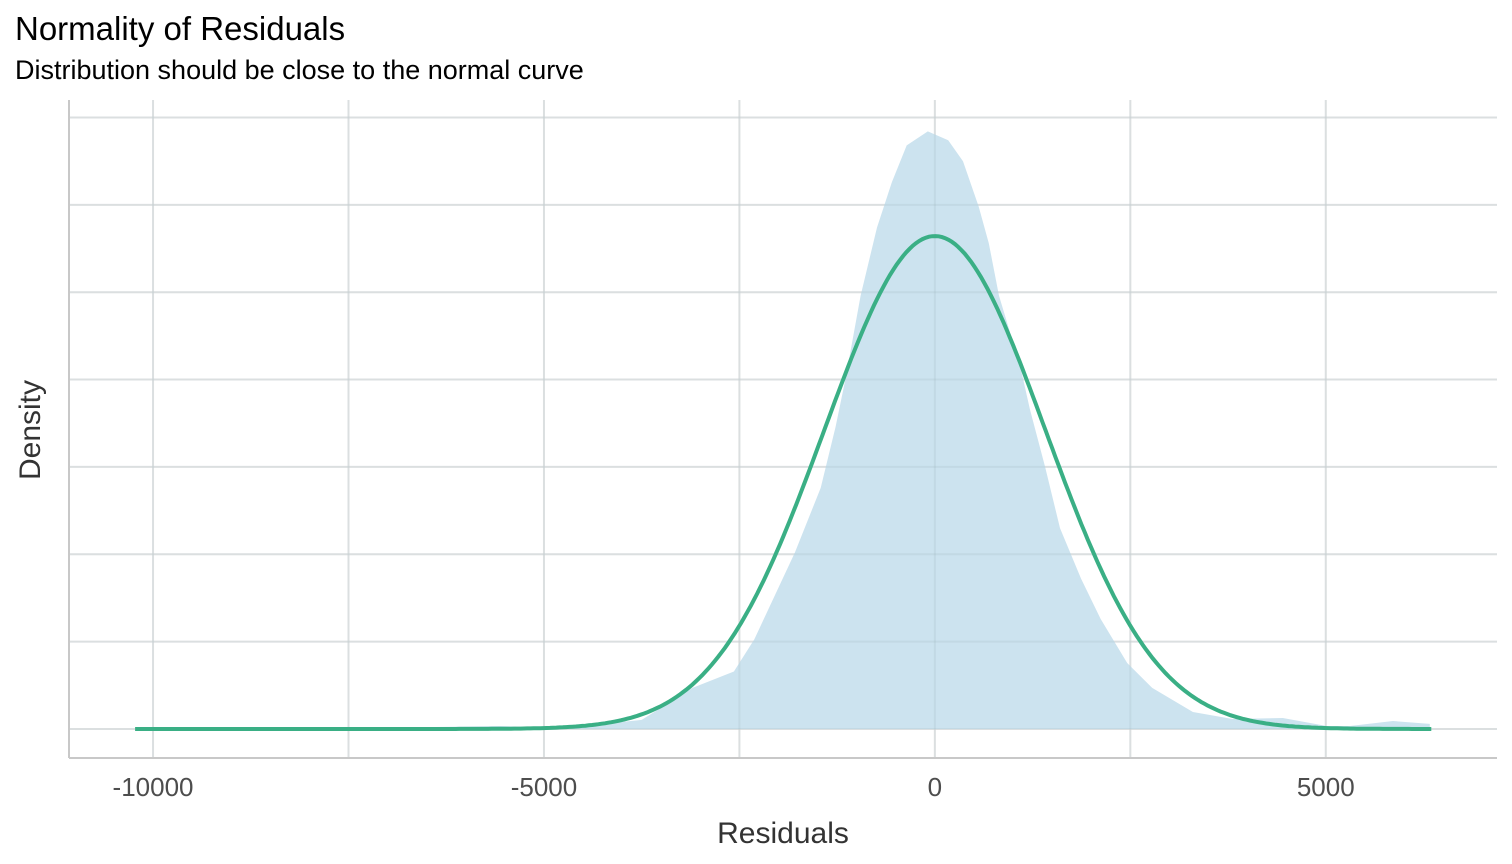 The width and height of the screenshot is (1512, 864). I want to click on y-axis-title: Density, so click(30, 430).